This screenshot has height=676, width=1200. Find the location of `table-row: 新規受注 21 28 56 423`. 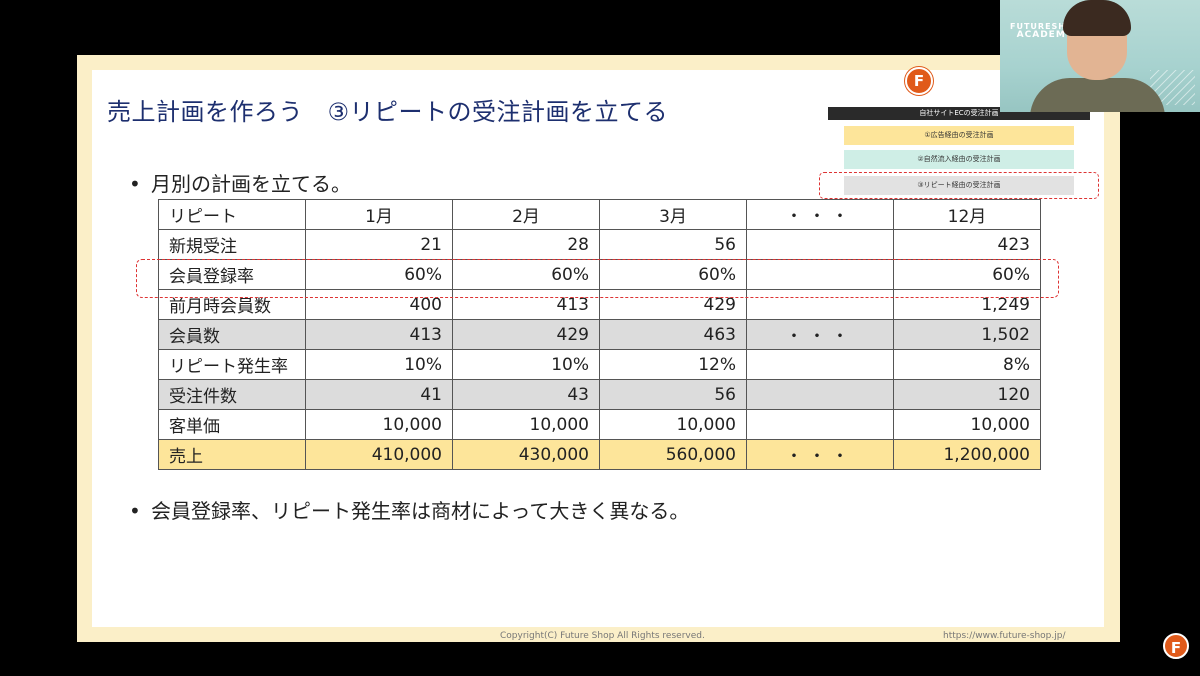

table-row: 新規受注 21 28 56 423 is located at coordinates (599, 244).